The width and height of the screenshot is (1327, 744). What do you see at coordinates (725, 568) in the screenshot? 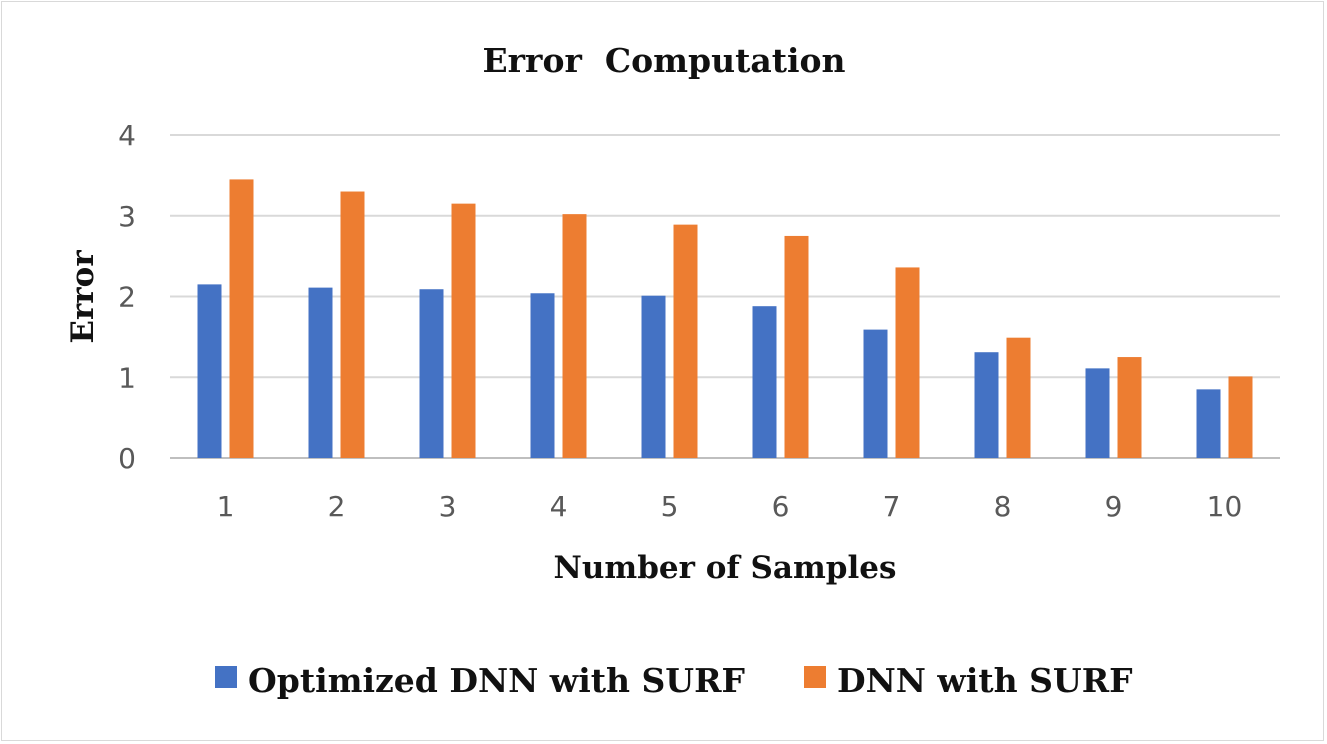
I see `x-axis-title: Number of Samples` at bounding box center [725, 568].